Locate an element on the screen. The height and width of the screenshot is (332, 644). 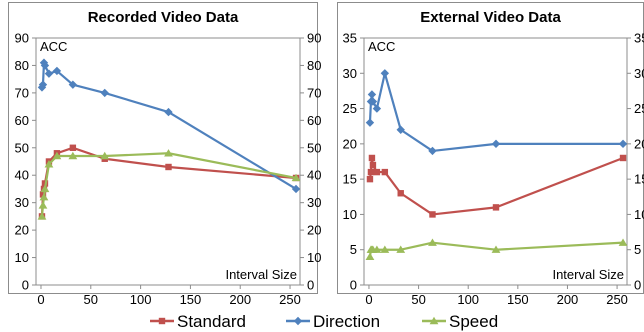
series-speed is located at coordinates (169, 184).